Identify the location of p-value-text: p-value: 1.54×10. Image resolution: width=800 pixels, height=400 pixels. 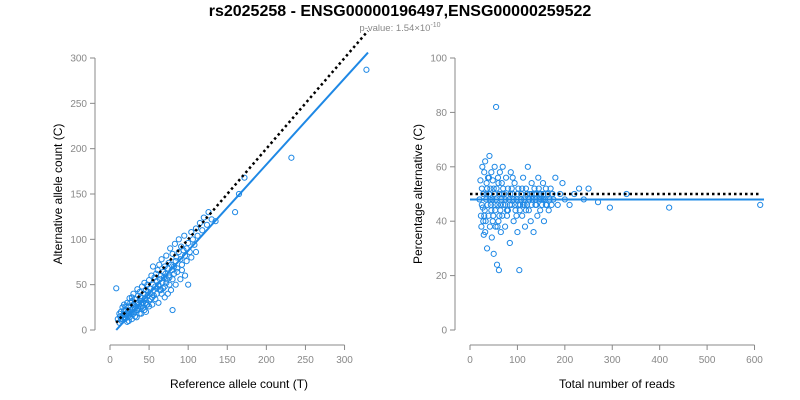
(395, 29).